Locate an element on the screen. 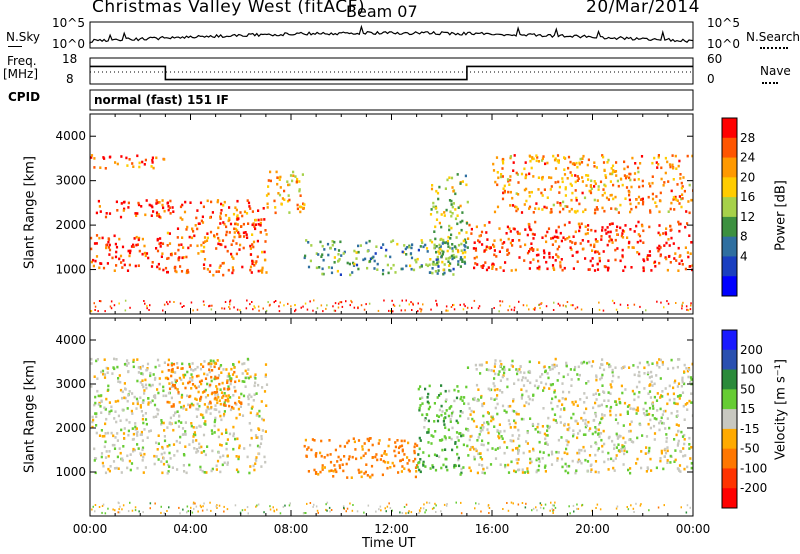  velocity-ylabel: Slant Range [km] is located at coordinates (30, 416).